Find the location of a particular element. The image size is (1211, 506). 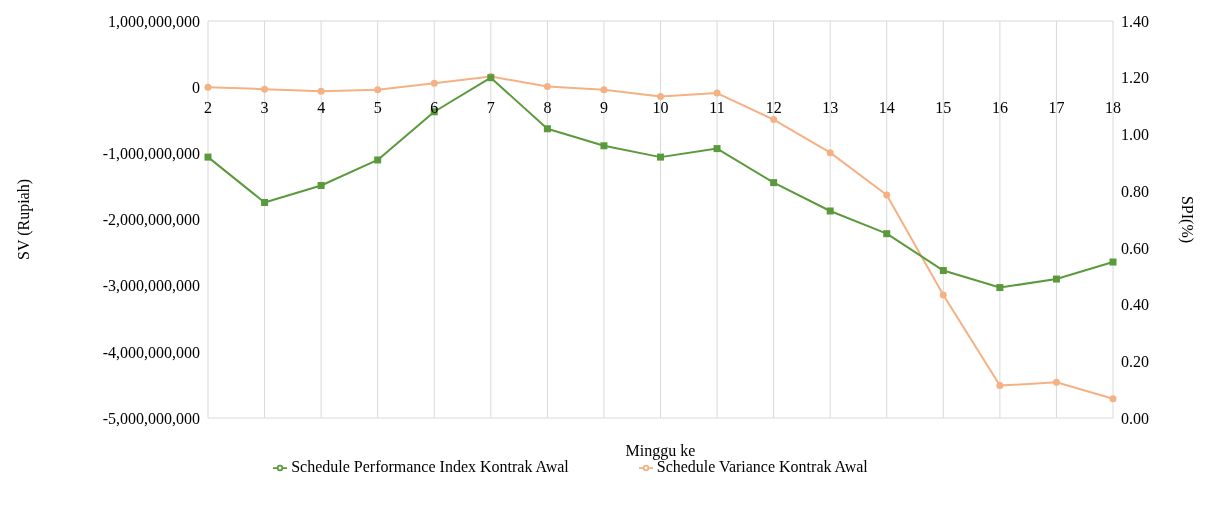

x-tick-label: 3 is located at coordinates (264, 108).